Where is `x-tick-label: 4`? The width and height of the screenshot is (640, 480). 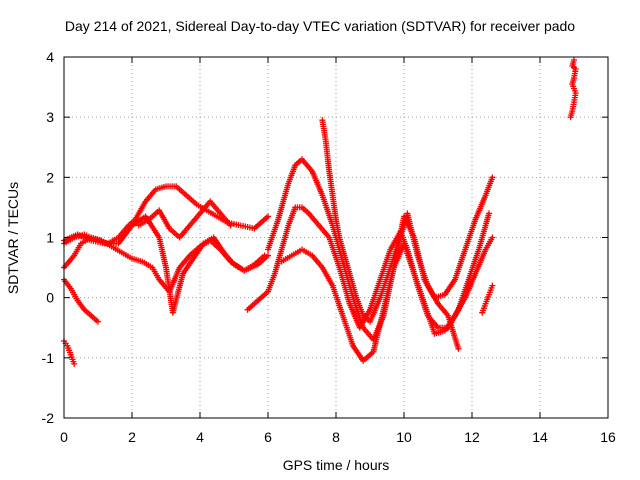 x-tick-label: 4 is located at coordinates (200, 437).